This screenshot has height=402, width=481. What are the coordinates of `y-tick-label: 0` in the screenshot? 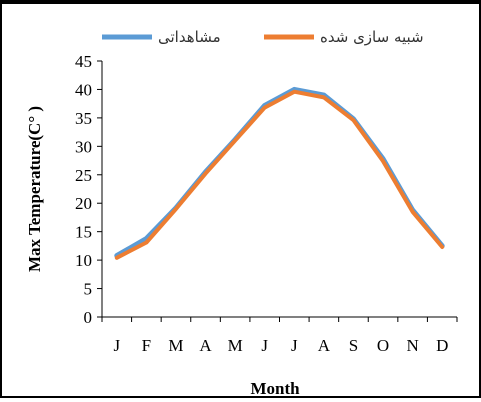 It's located at (88, 317).